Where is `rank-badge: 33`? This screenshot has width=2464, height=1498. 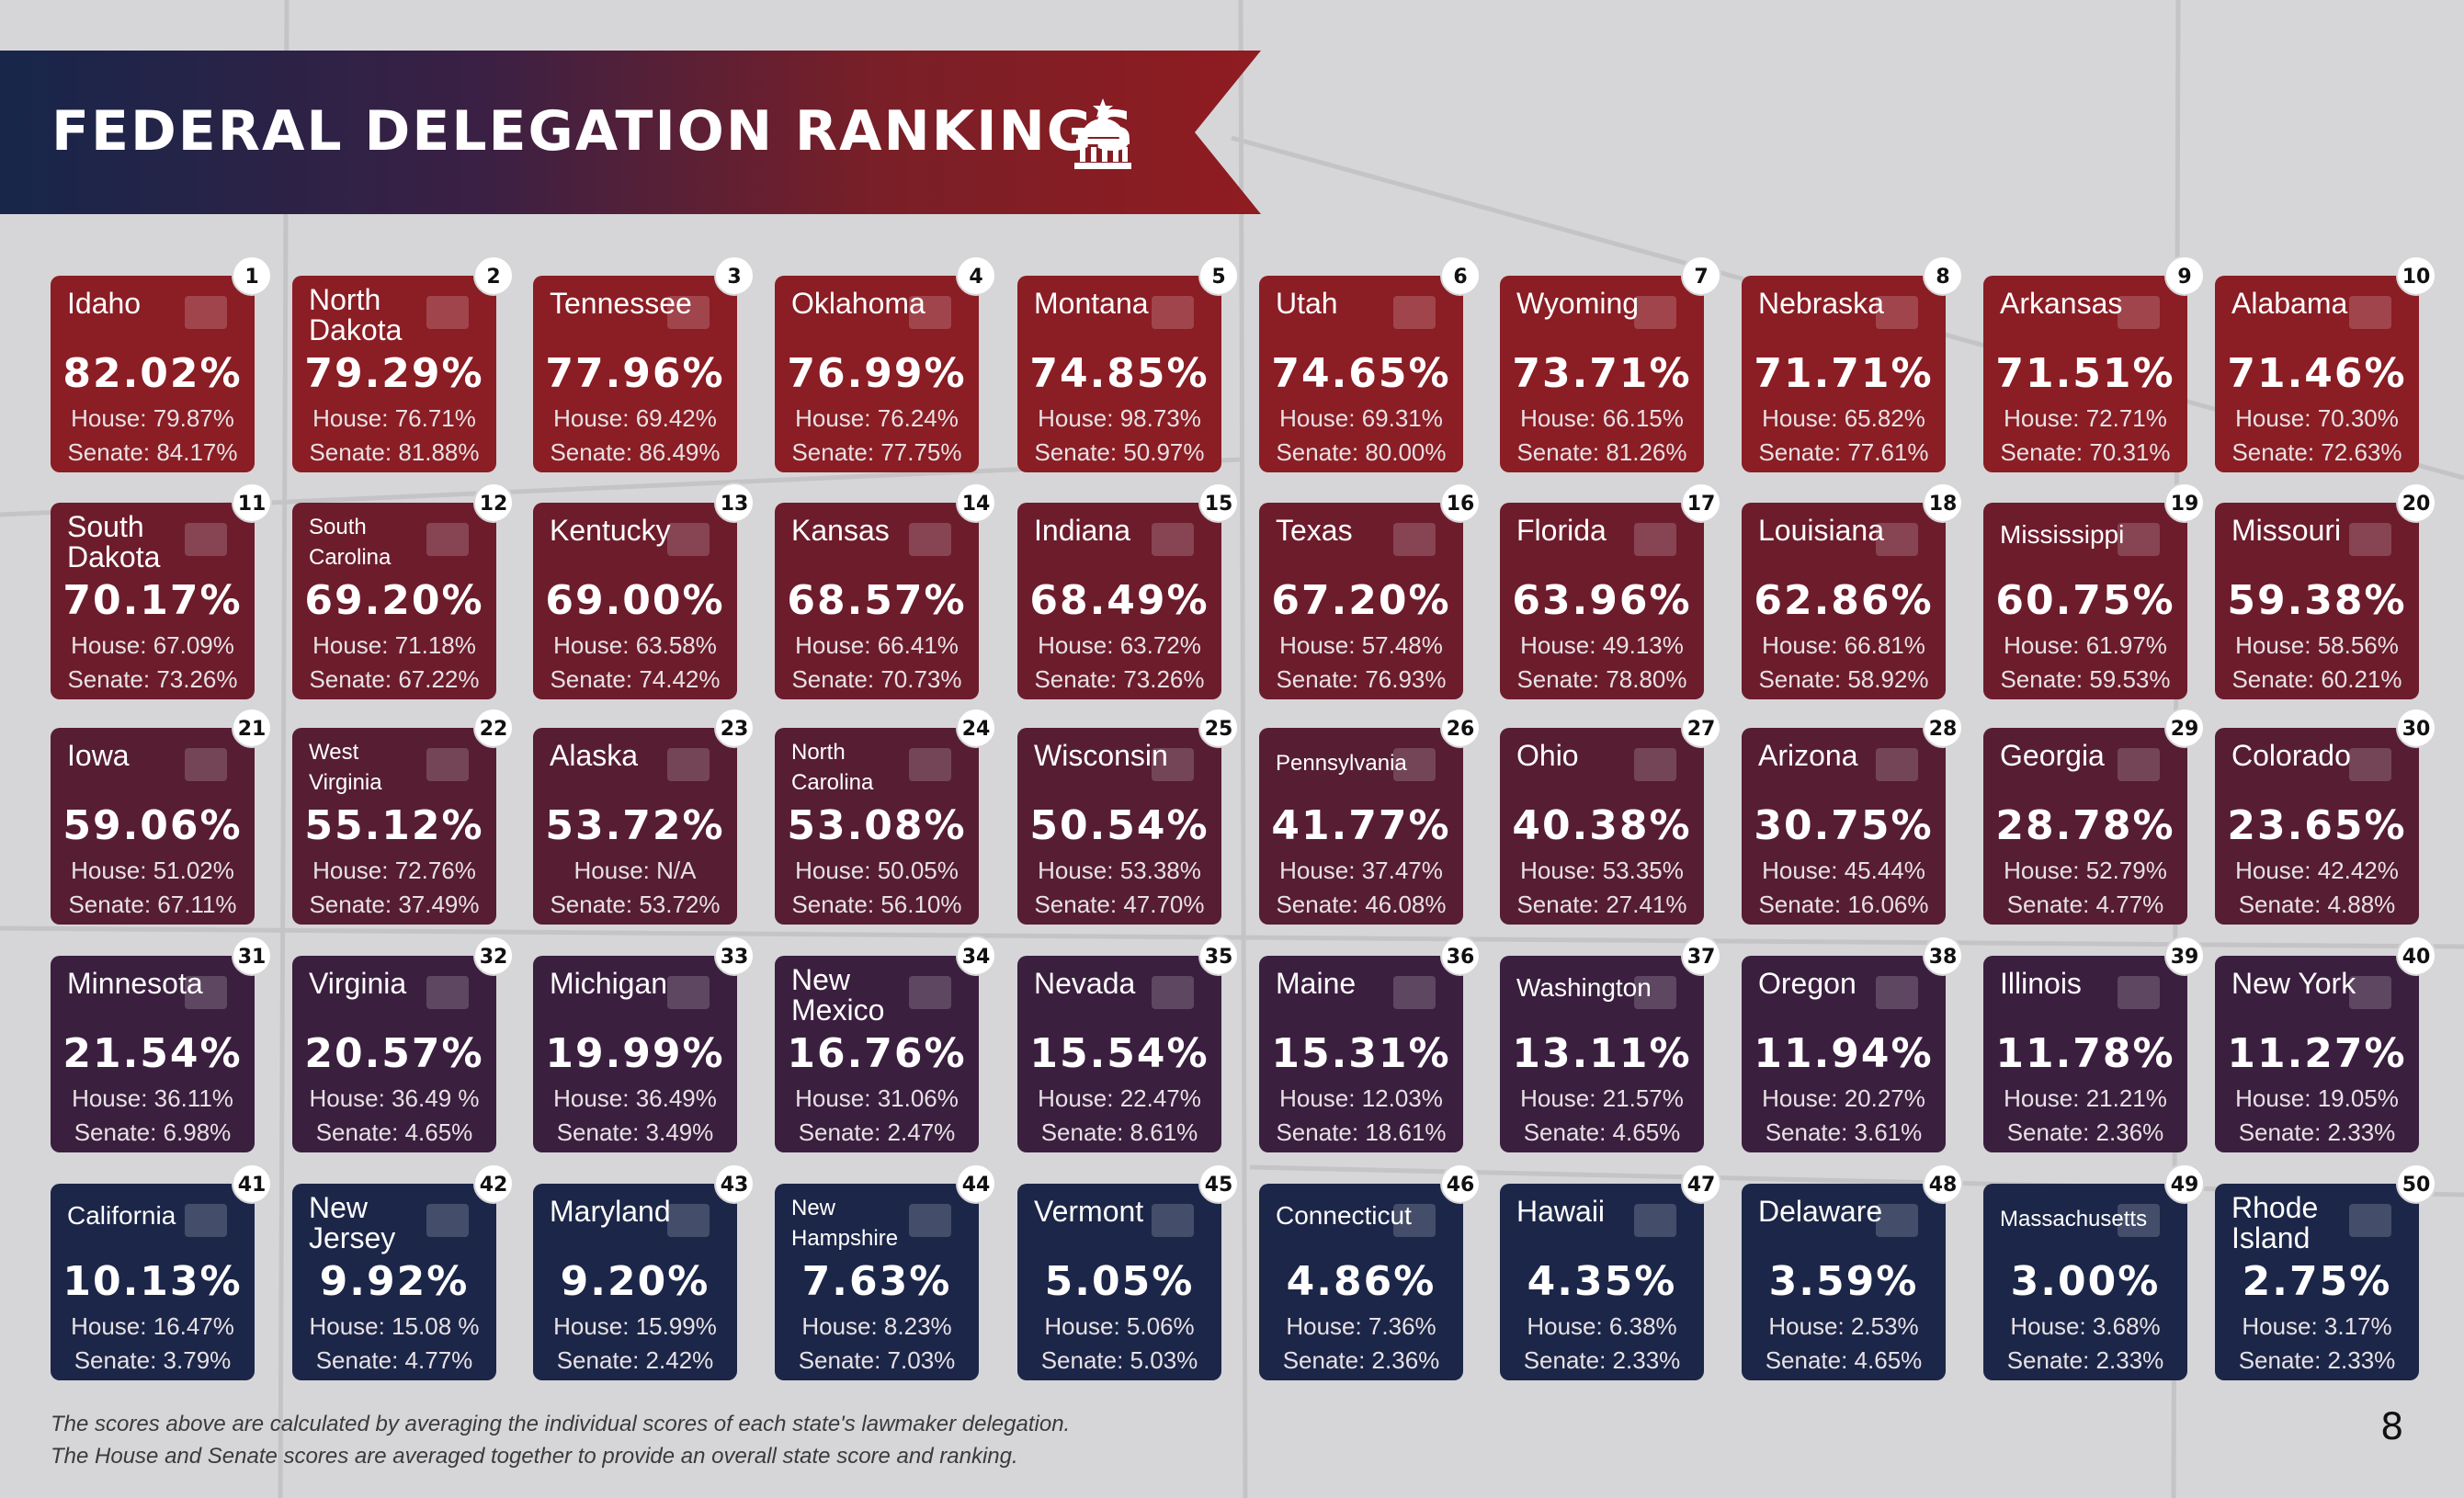
rank-badge: 33 is located at coordinates (735, 956).